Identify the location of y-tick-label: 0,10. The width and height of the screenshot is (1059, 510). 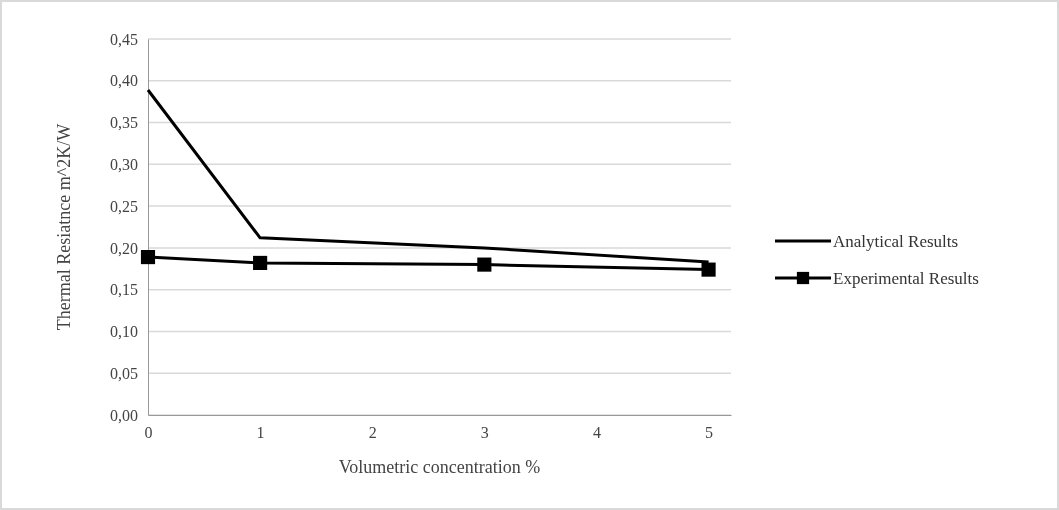
(124, 332).